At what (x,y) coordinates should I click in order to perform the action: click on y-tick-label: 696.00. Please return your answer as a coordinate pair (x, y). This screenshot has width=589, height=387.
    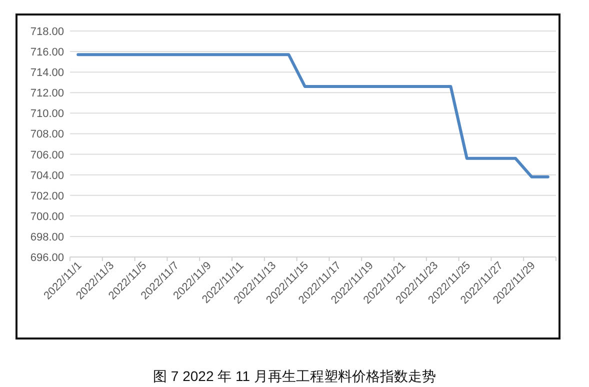
    Looking at the image, I should click on (47, 258).